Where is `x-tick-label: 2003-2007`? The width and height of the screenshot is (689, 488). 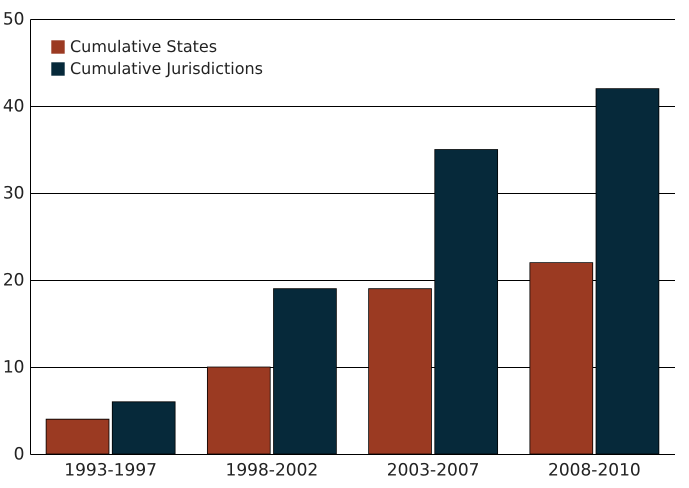
x-tick-label: 2003-2007 is located at coordinates (433, 470).